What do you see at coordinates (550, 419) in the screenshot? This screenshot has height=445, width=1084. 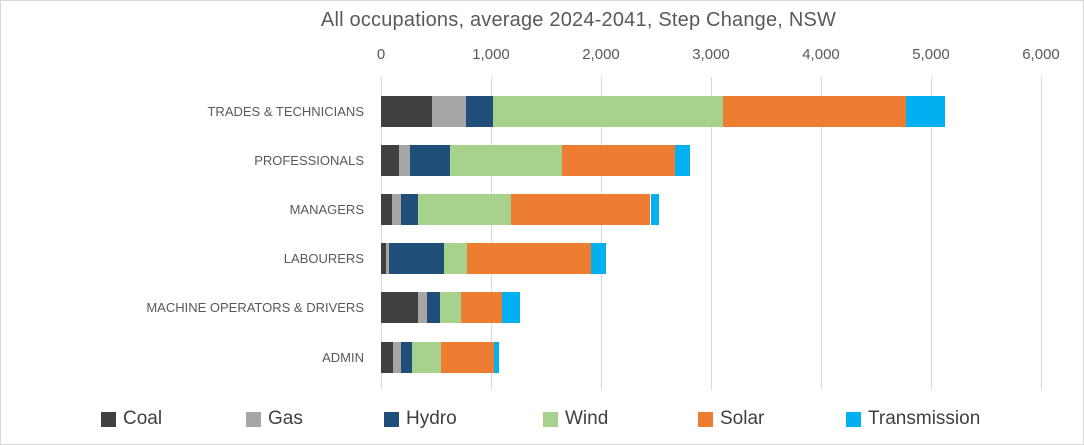 I see `legend-swatch-wind-icon` at bounding box center [550, 419].